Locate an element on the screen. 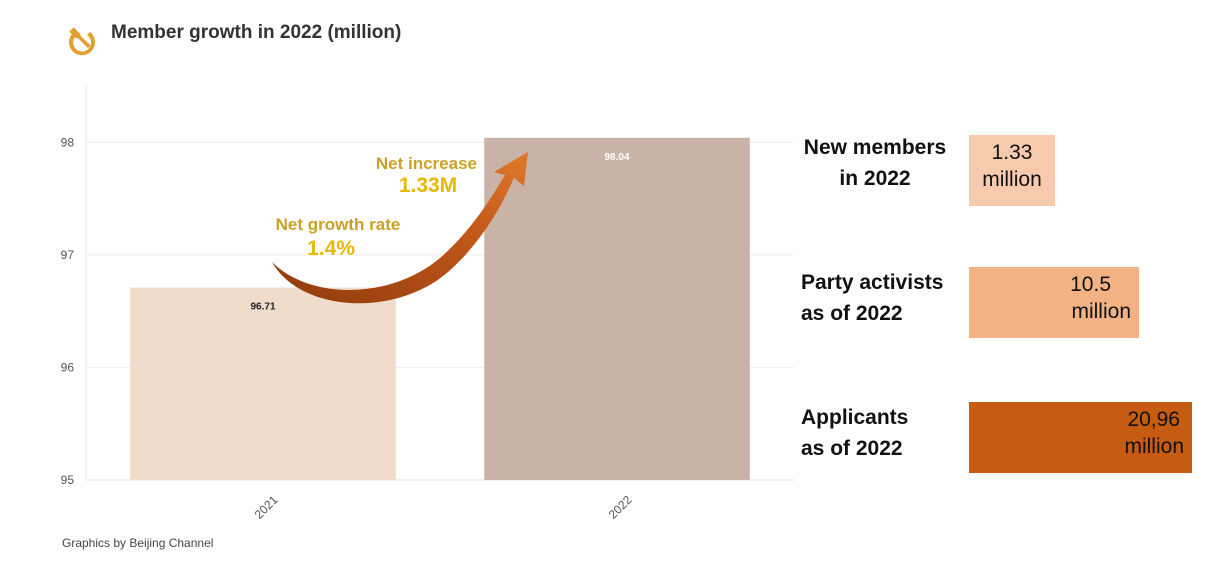 This screenshot has width=1231, height=573. growth-arrow is located at coordinates (400, 228).